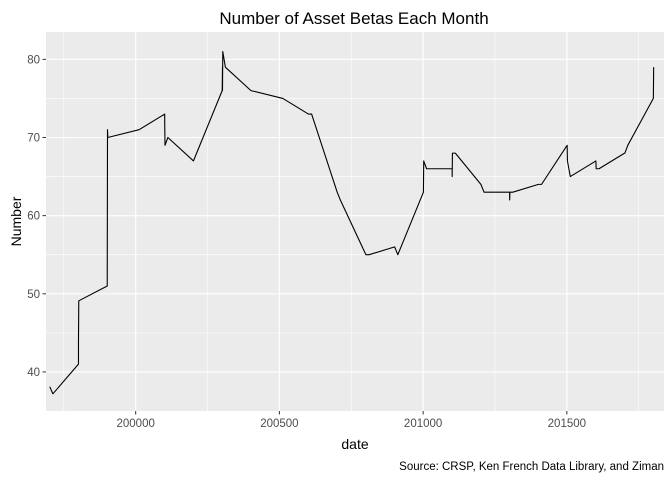 The image size is (672, 480). What do you see at coordinates (279, 424) in the screenshot?
I see `x-tick-label: 200500` at bounding box center [279, 424].